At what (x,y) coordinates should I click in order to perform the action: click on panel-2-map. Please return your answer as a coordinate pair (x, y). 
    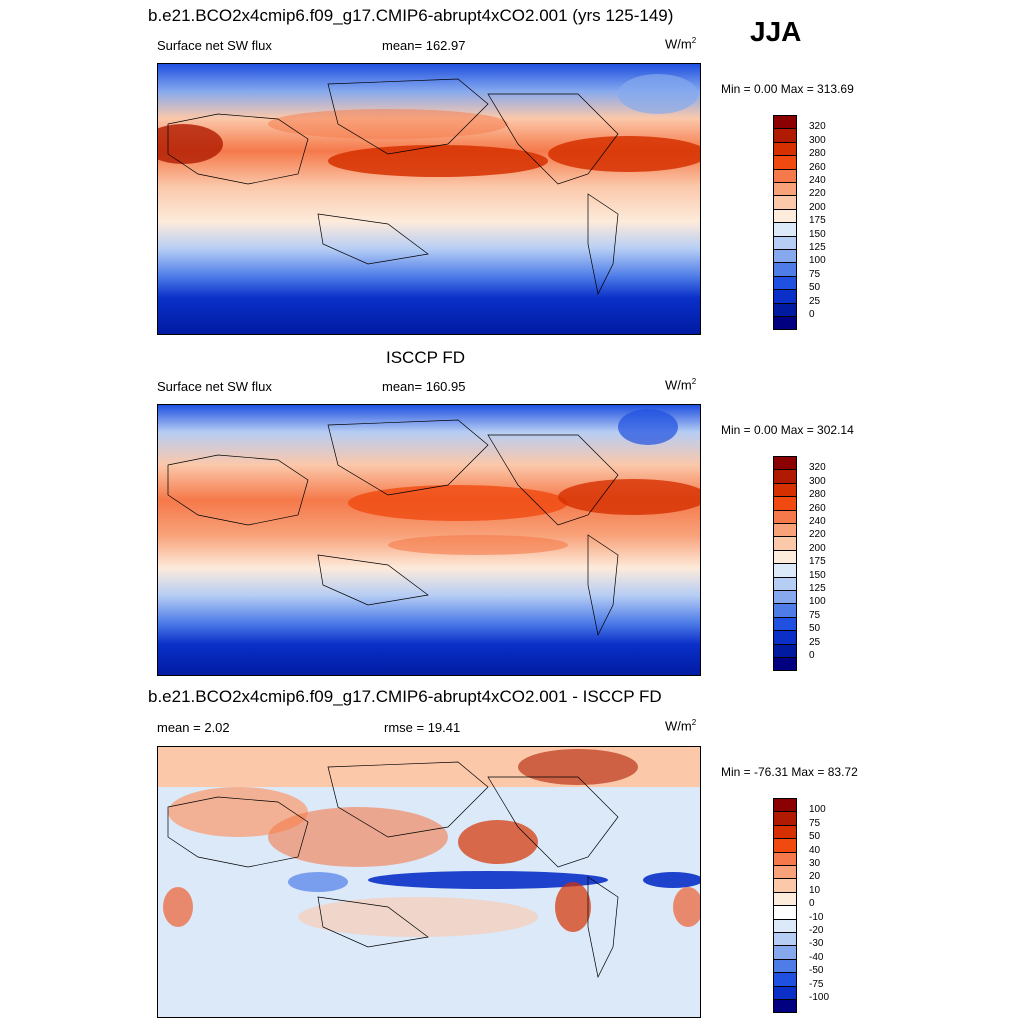
    Looking at the image, I should click on (429, 540).